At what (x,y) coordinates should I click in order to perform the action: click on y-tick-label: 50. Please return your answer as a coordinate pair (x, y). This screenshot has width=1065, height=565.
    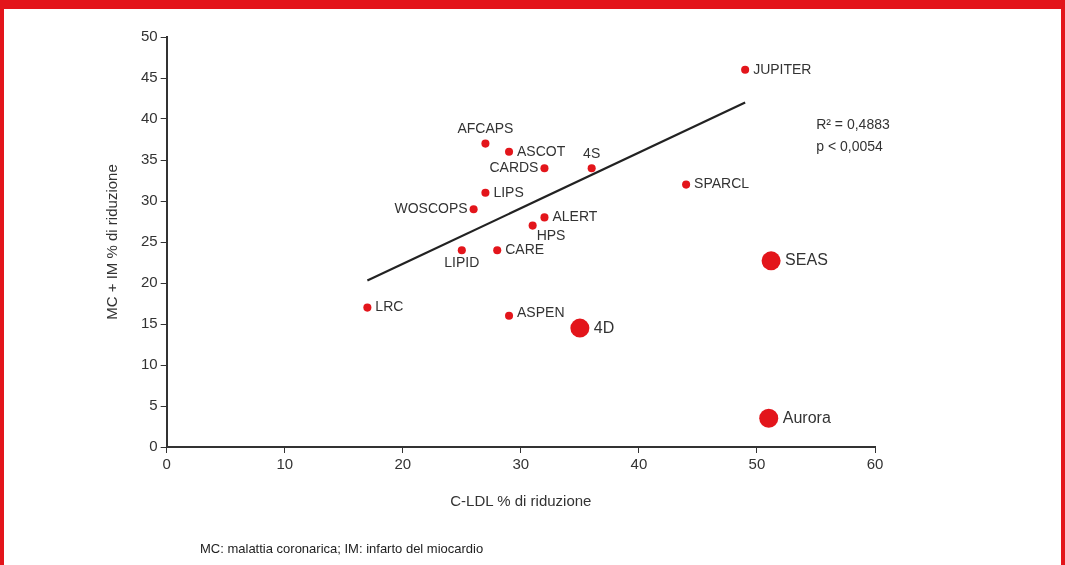
    Looking at the image, I should click on (149, 36).